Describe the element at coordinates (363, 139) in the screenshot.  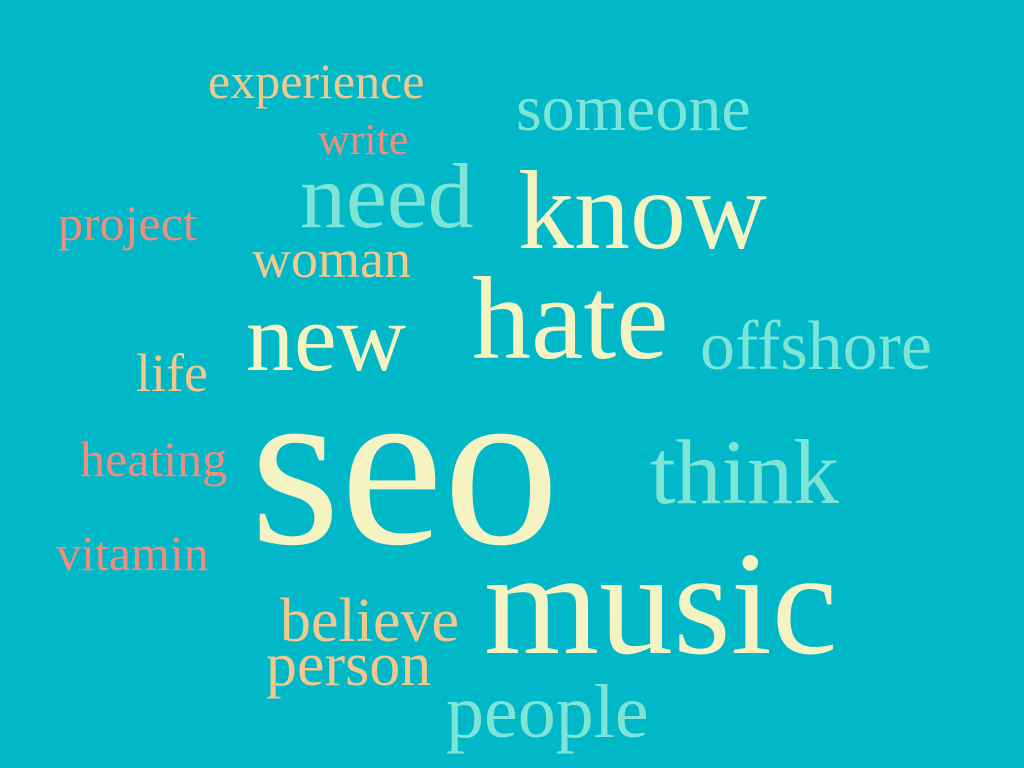
I see `word-write: write` at that location.